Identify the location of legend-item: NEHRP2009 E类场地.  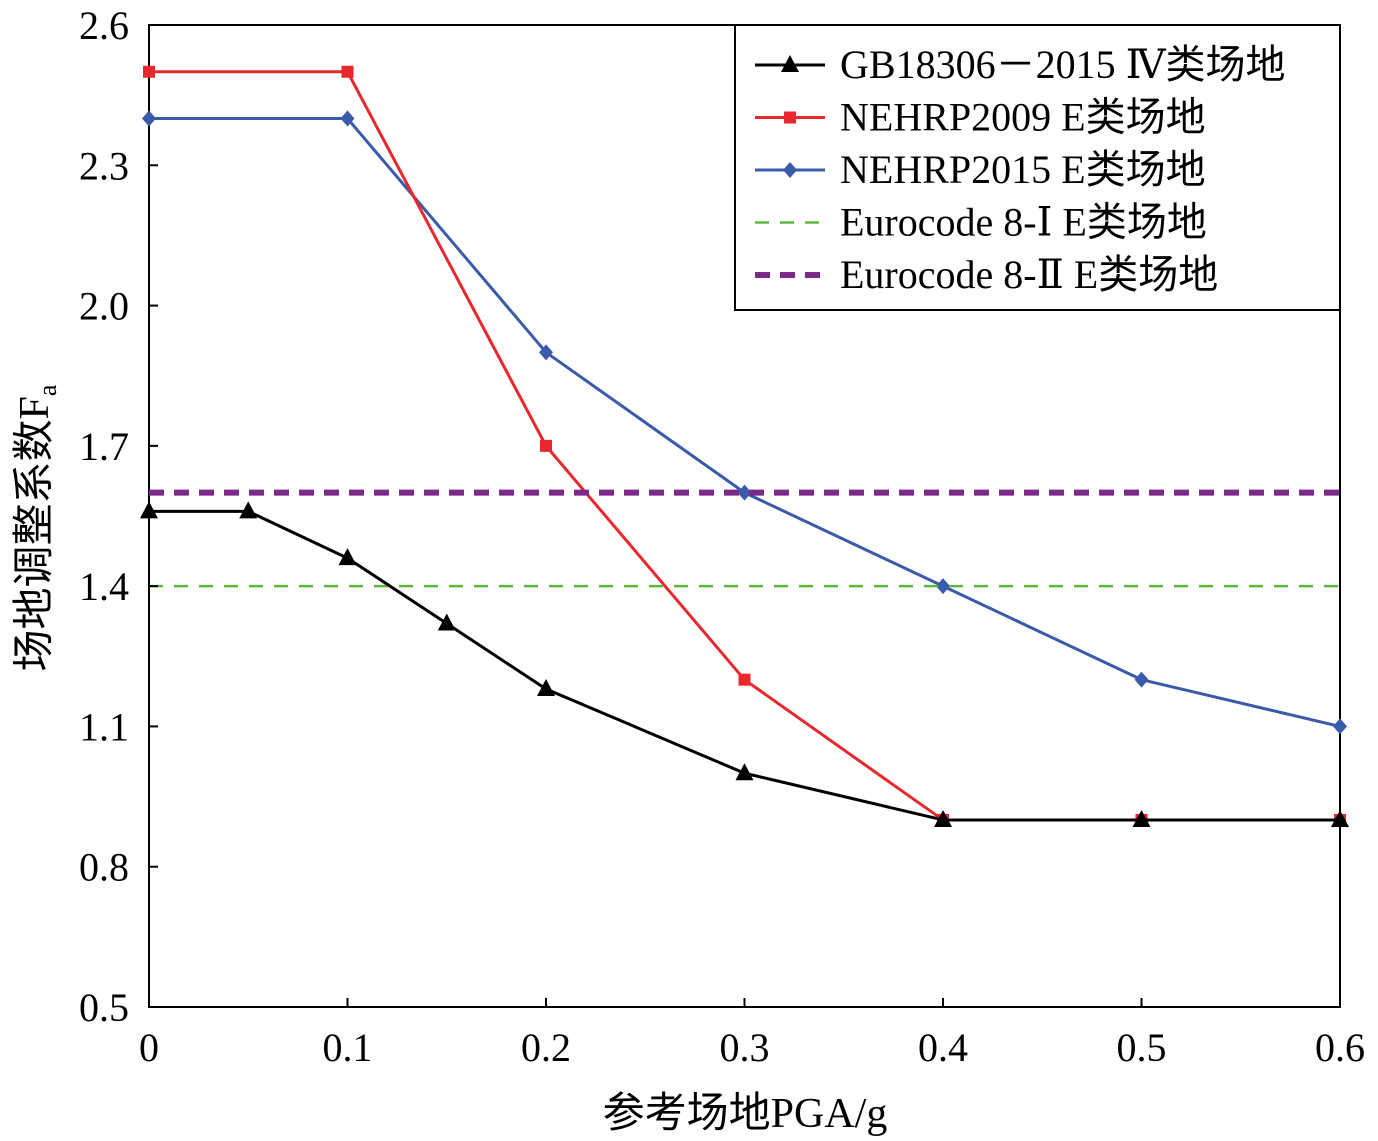
(980, 117).